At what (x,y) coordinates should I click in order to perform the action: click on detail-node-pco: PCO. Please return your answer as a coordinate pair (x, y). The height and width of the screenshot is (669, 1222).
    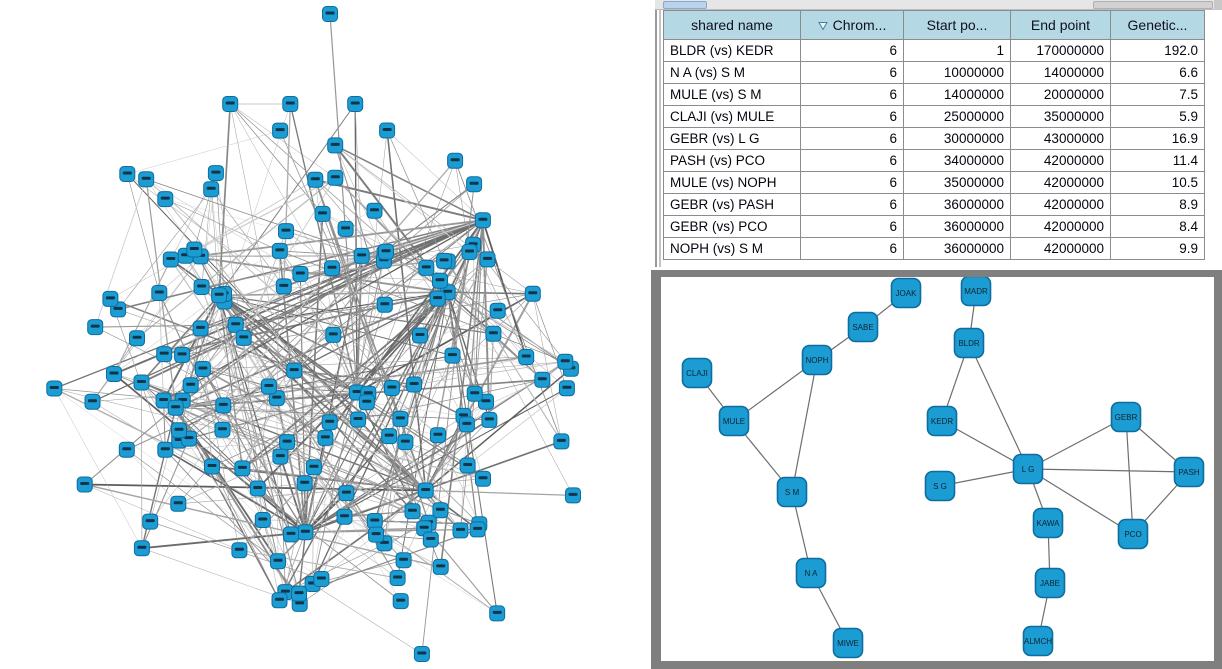
    Looking at the image, I should click on (1133, 534).